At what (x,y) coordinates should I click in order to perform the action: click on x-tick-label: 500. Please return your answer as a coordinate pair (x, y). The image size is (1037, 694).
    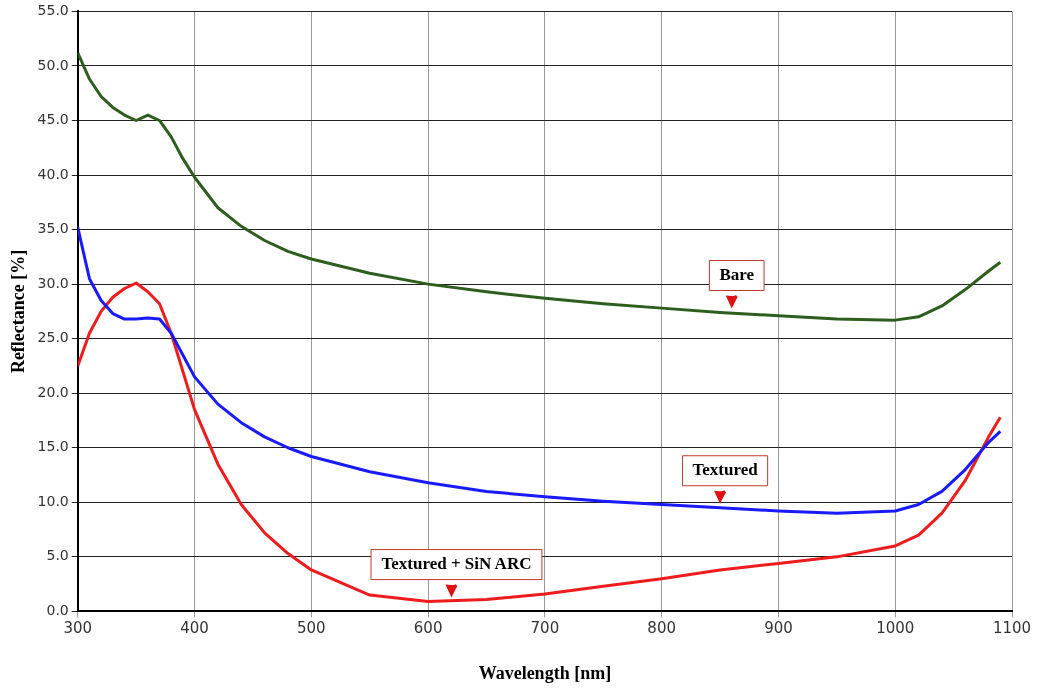
    Looking at the image, I should click on (311, 628).